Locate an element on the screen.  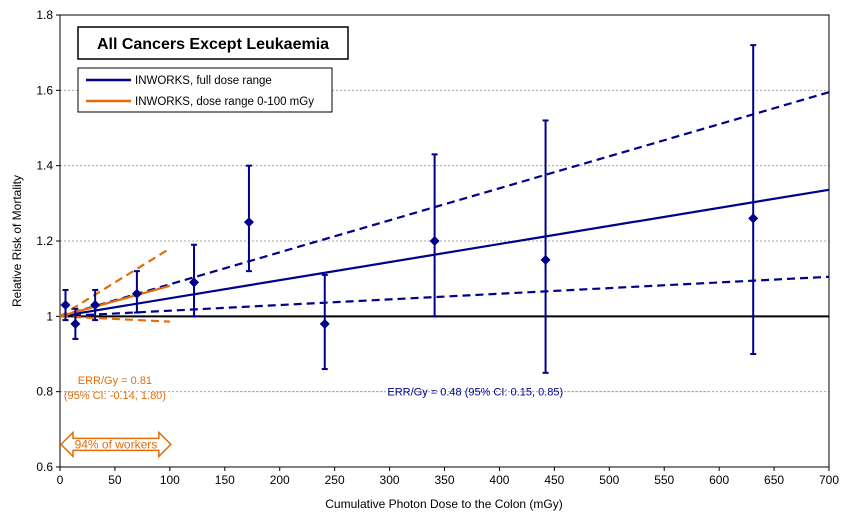
y-axis-ticks: 0.6 0.8 1 1.2 1.4 1.6 1.8 is located at coordinates (48, 241).